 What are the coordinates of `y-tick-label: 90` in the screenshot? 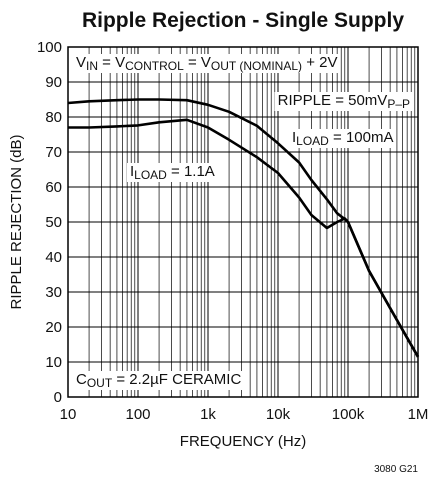 It's located at (53, 82).